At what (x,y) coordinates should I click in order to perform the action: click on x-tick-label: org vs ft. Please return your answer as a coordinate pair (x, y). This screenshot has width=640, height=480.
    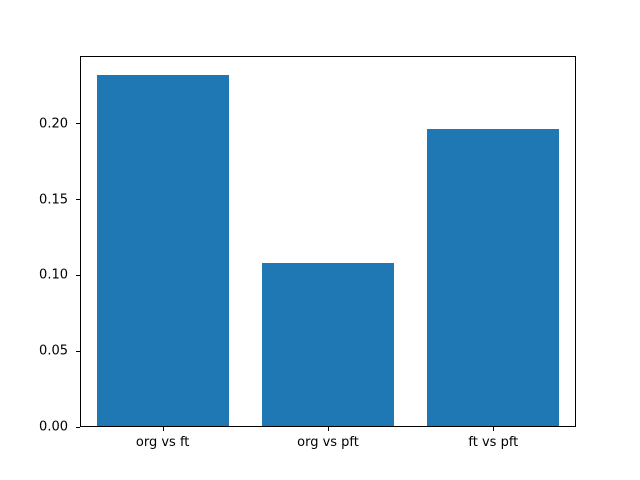
    Looking at the image, I should click on (162, 442).